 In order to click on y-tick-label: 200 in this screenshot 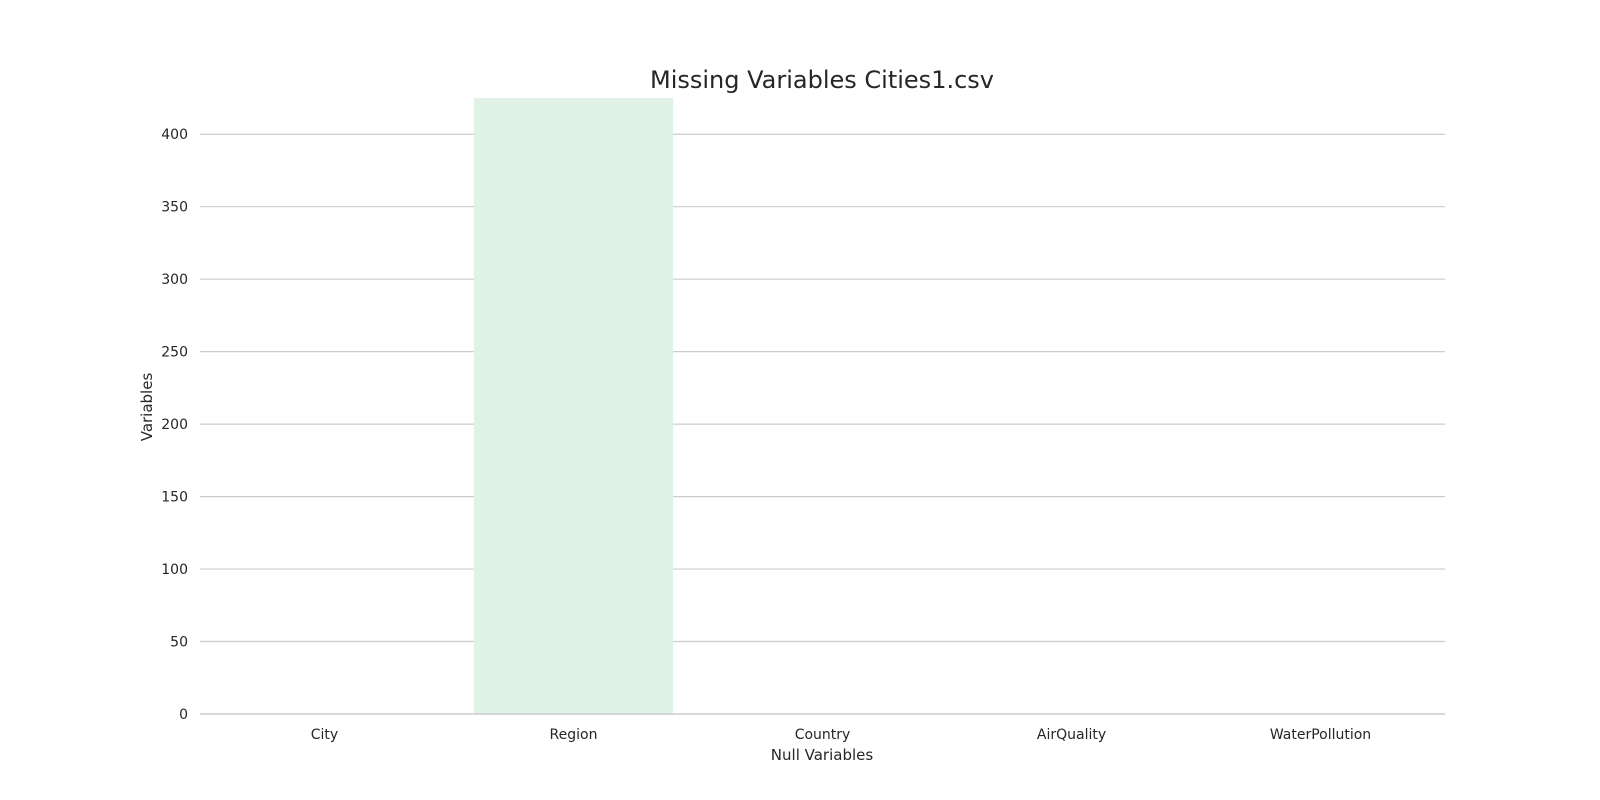, I will do `click(174, 425)`.